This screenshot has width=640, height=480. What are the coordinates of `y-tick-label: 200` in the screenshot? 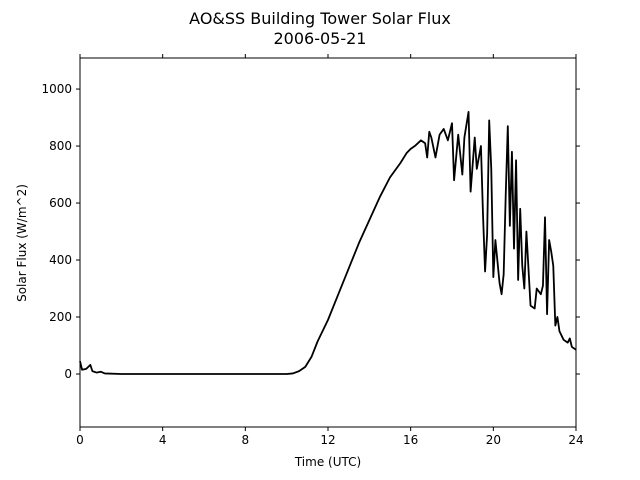 It's located at (60, 317).